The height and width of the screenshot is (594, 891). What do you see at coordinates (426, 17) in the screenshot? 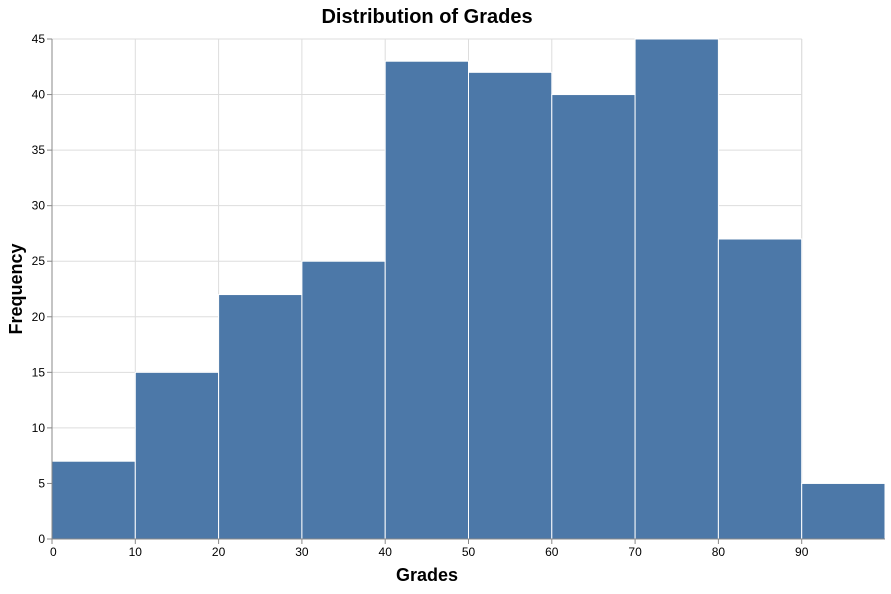
I see `chart-title: Distribution of Grades` at bounding box center [426, 17].